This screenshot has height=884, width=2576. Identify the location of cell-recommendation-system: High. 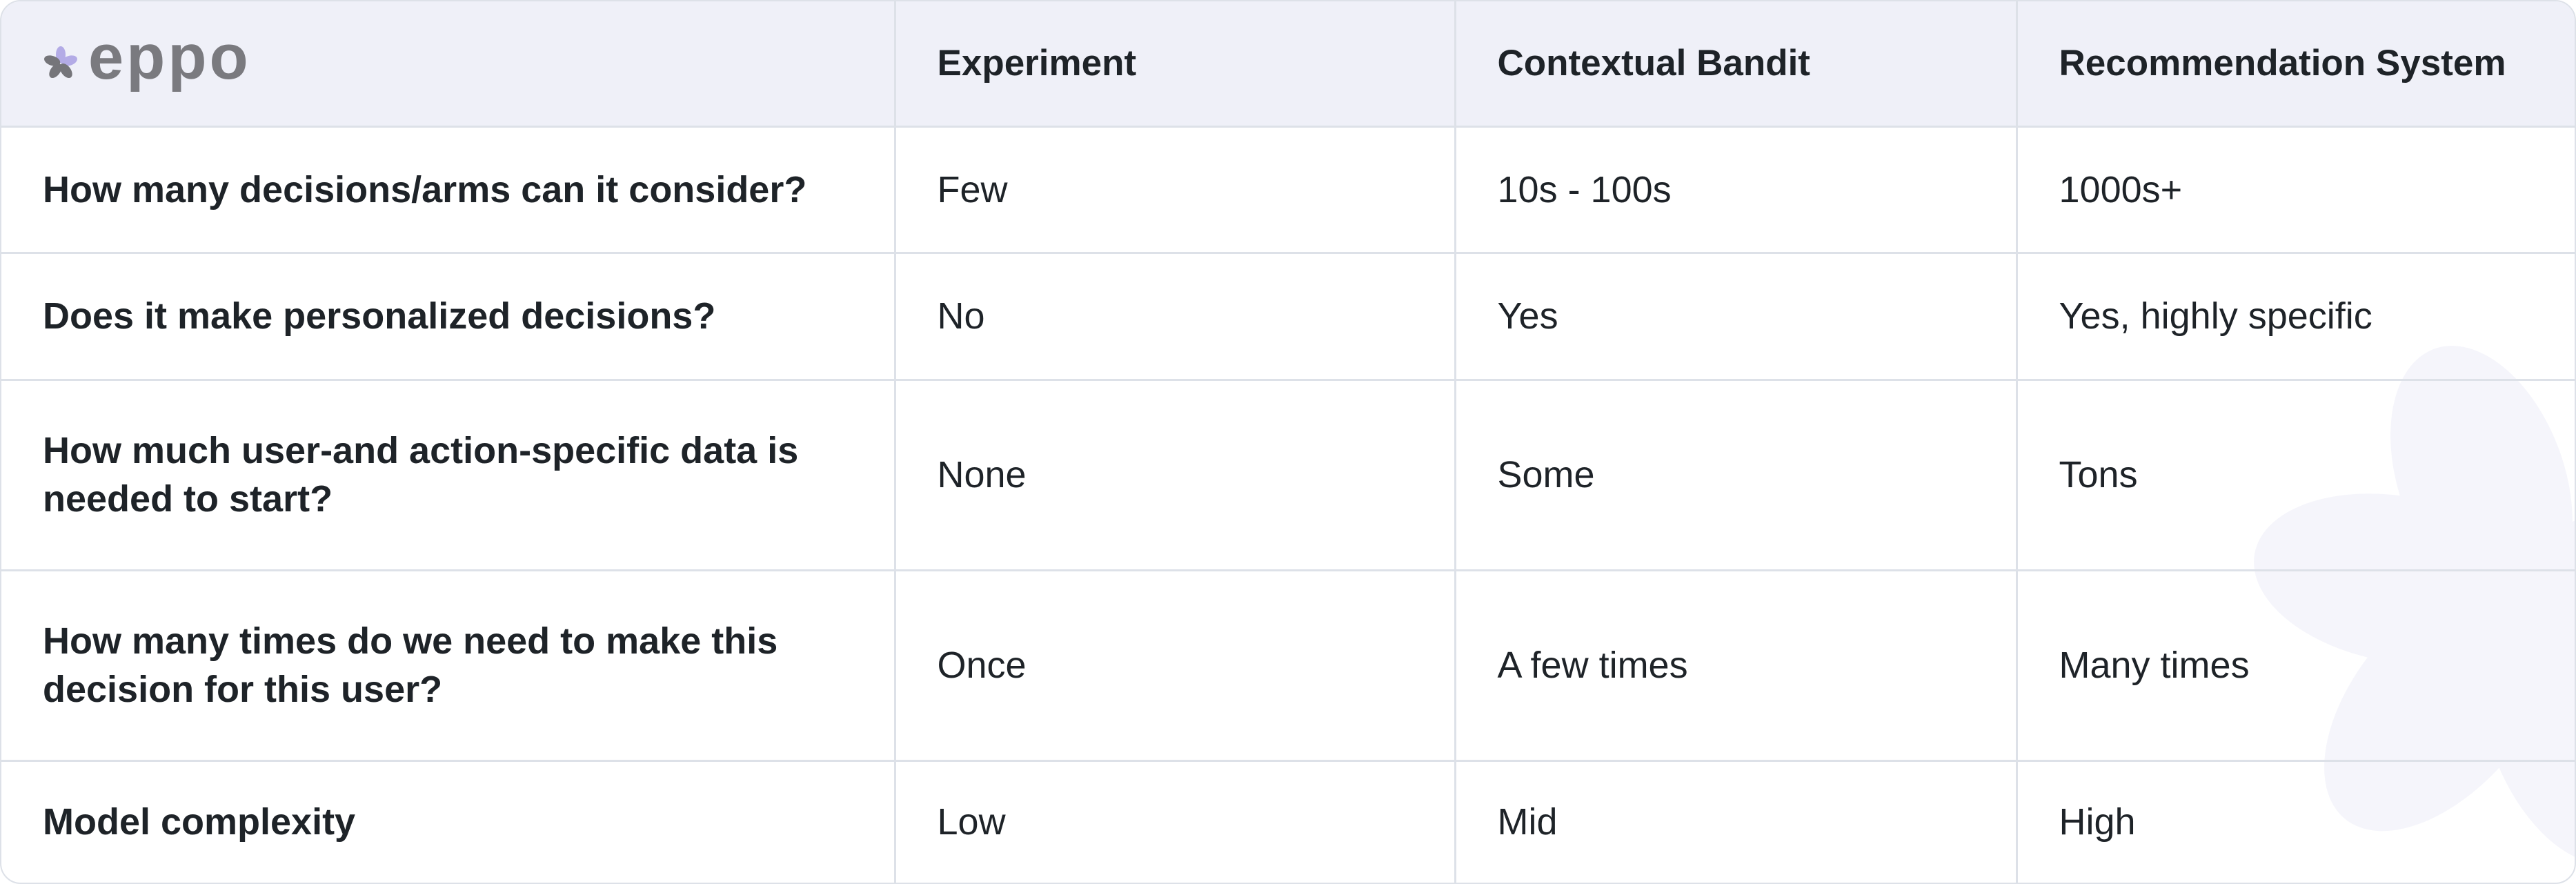
(2097, 822).